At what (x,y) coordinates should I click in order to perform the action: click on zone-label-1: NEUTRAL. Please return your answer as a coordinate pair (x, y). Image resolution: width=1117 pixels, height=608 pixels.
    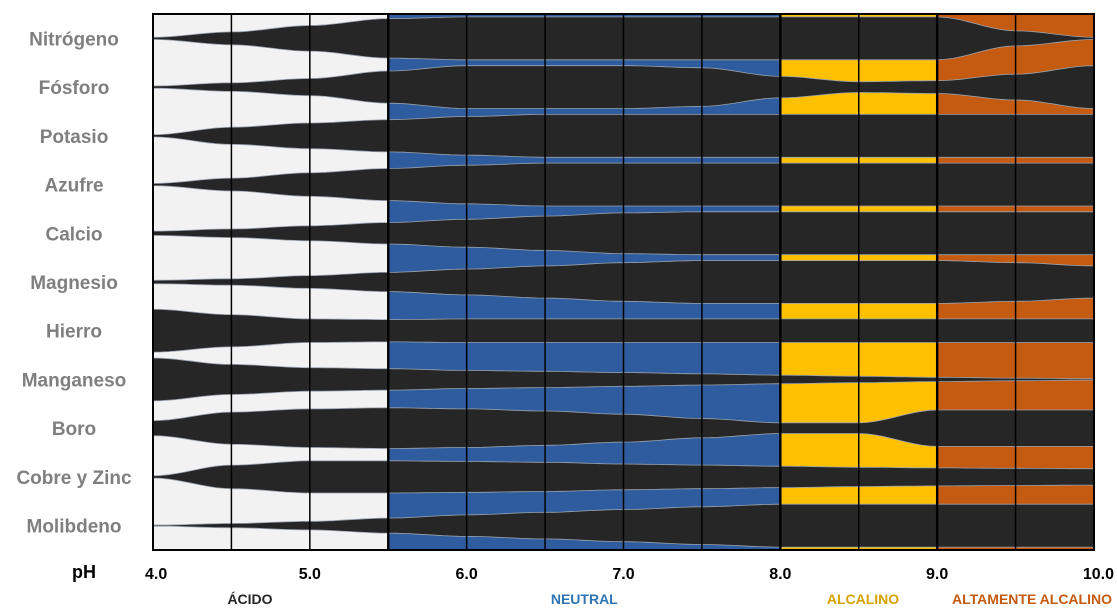
    Looking at the image, I should click on (584, 599).